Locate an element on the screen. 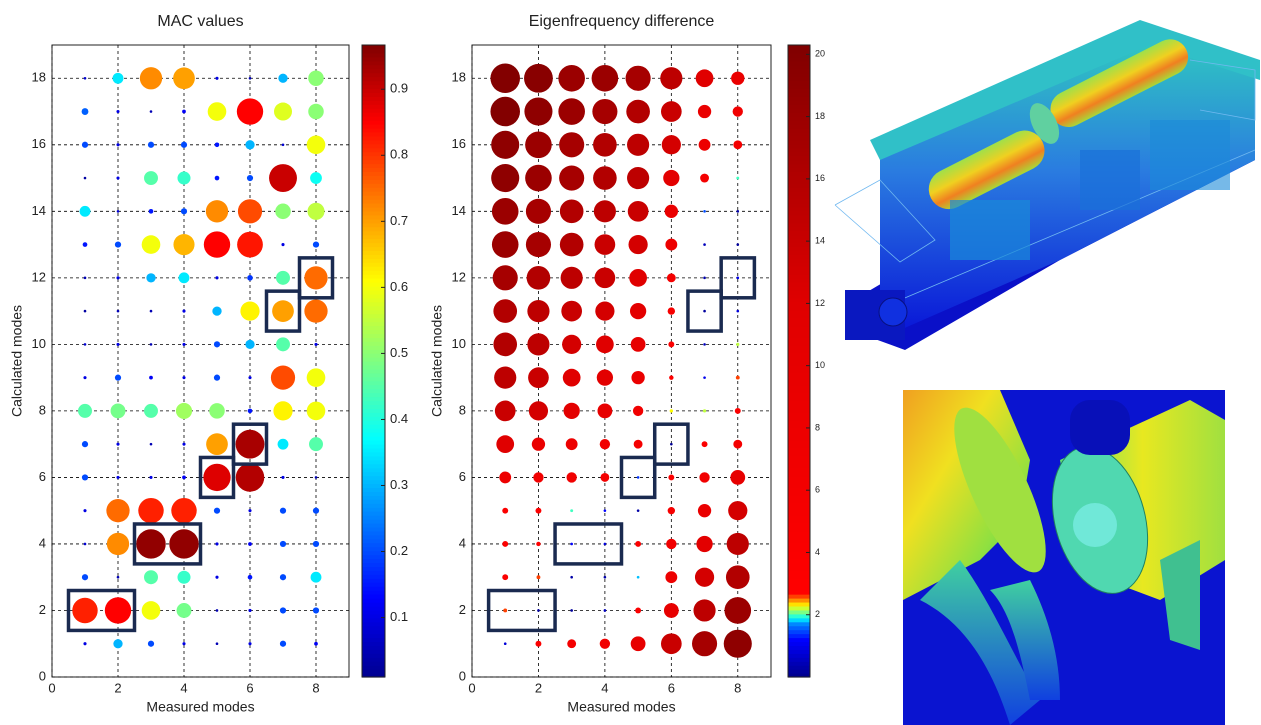  colorbar-tick-label: 16 is located at coordinates (820, 178).